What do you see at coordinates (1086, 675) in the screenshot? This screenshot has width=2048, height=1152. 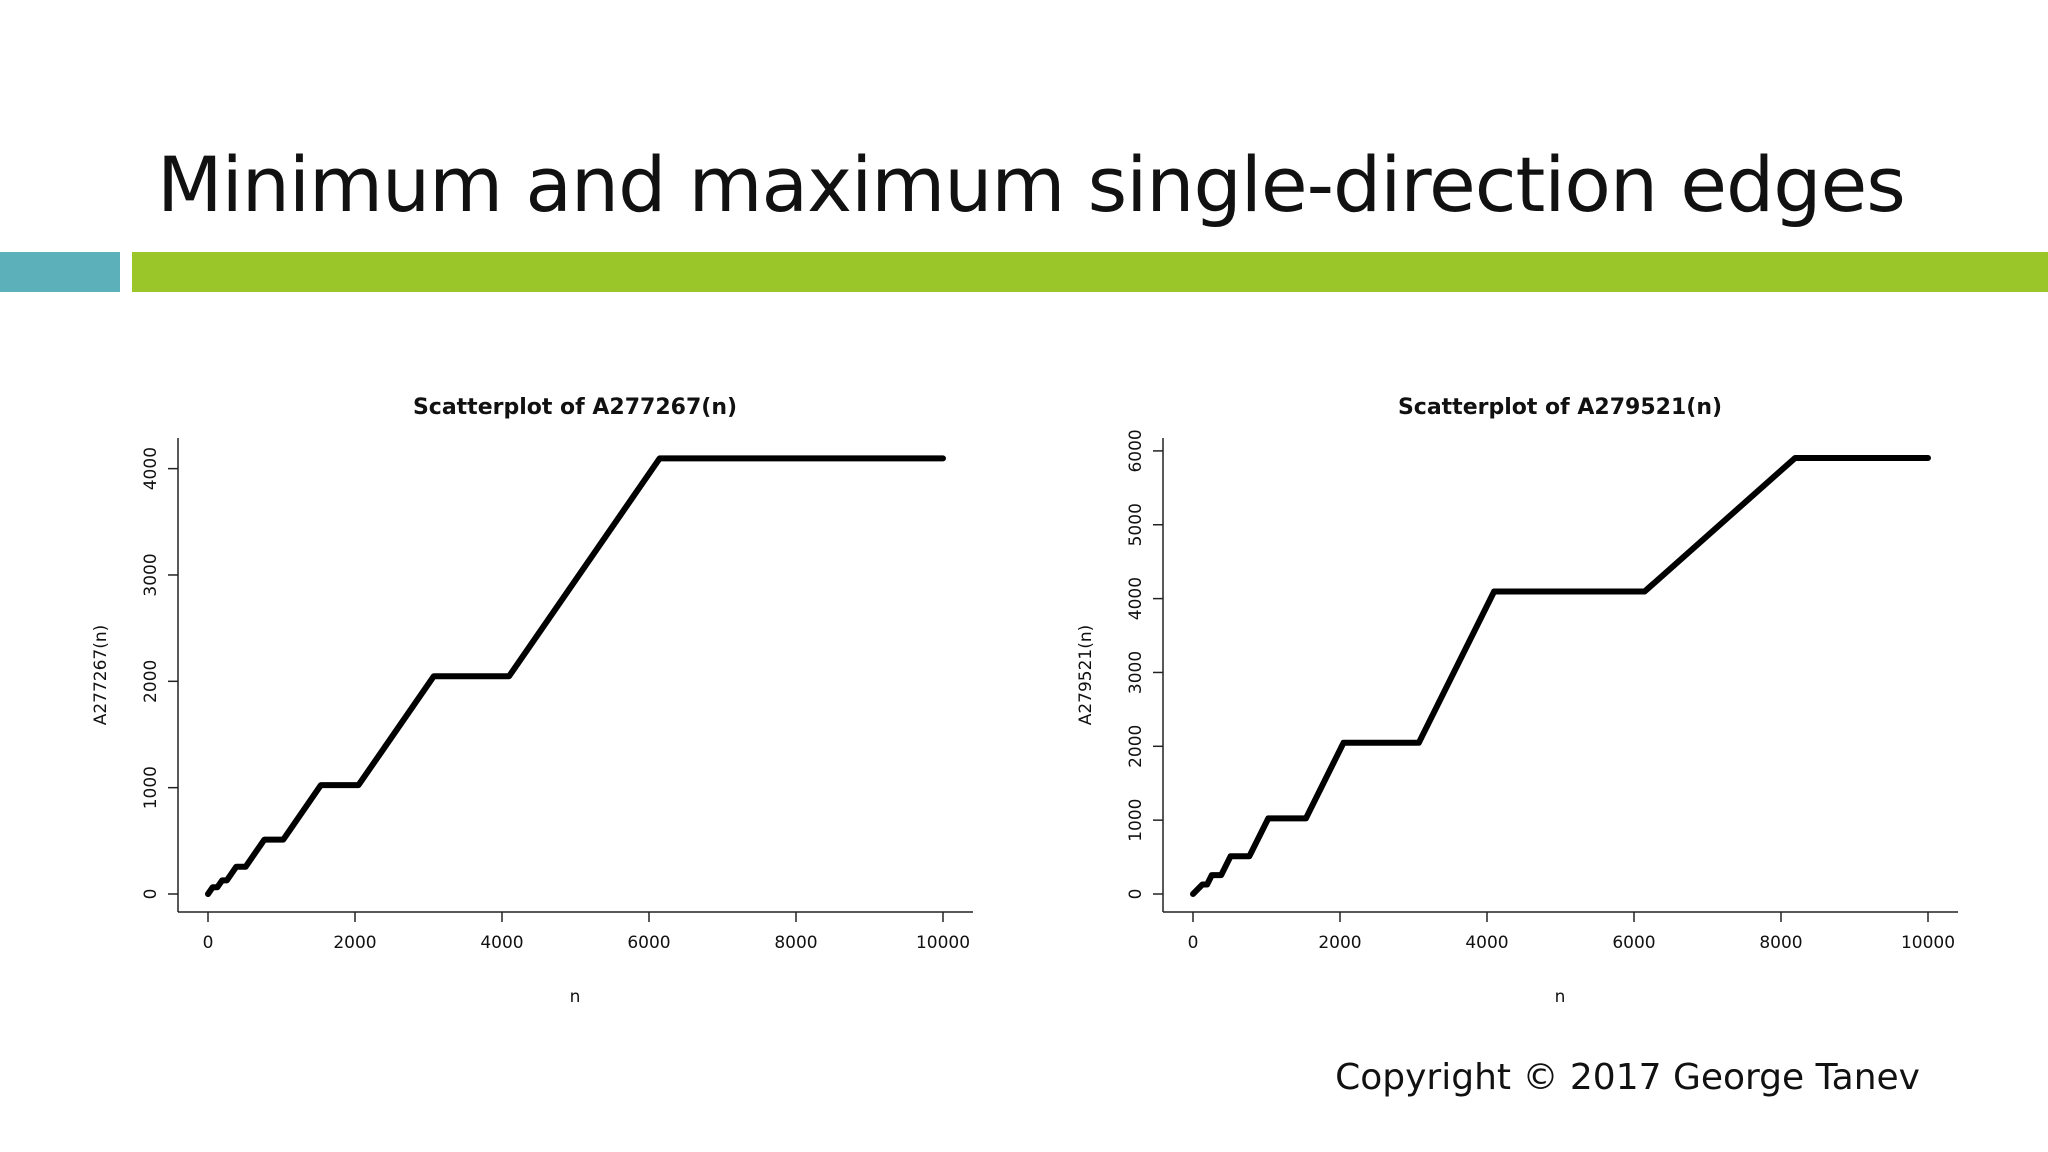 I see `y-axis-label: A279521(n)` at bounding box center [1086, 675].